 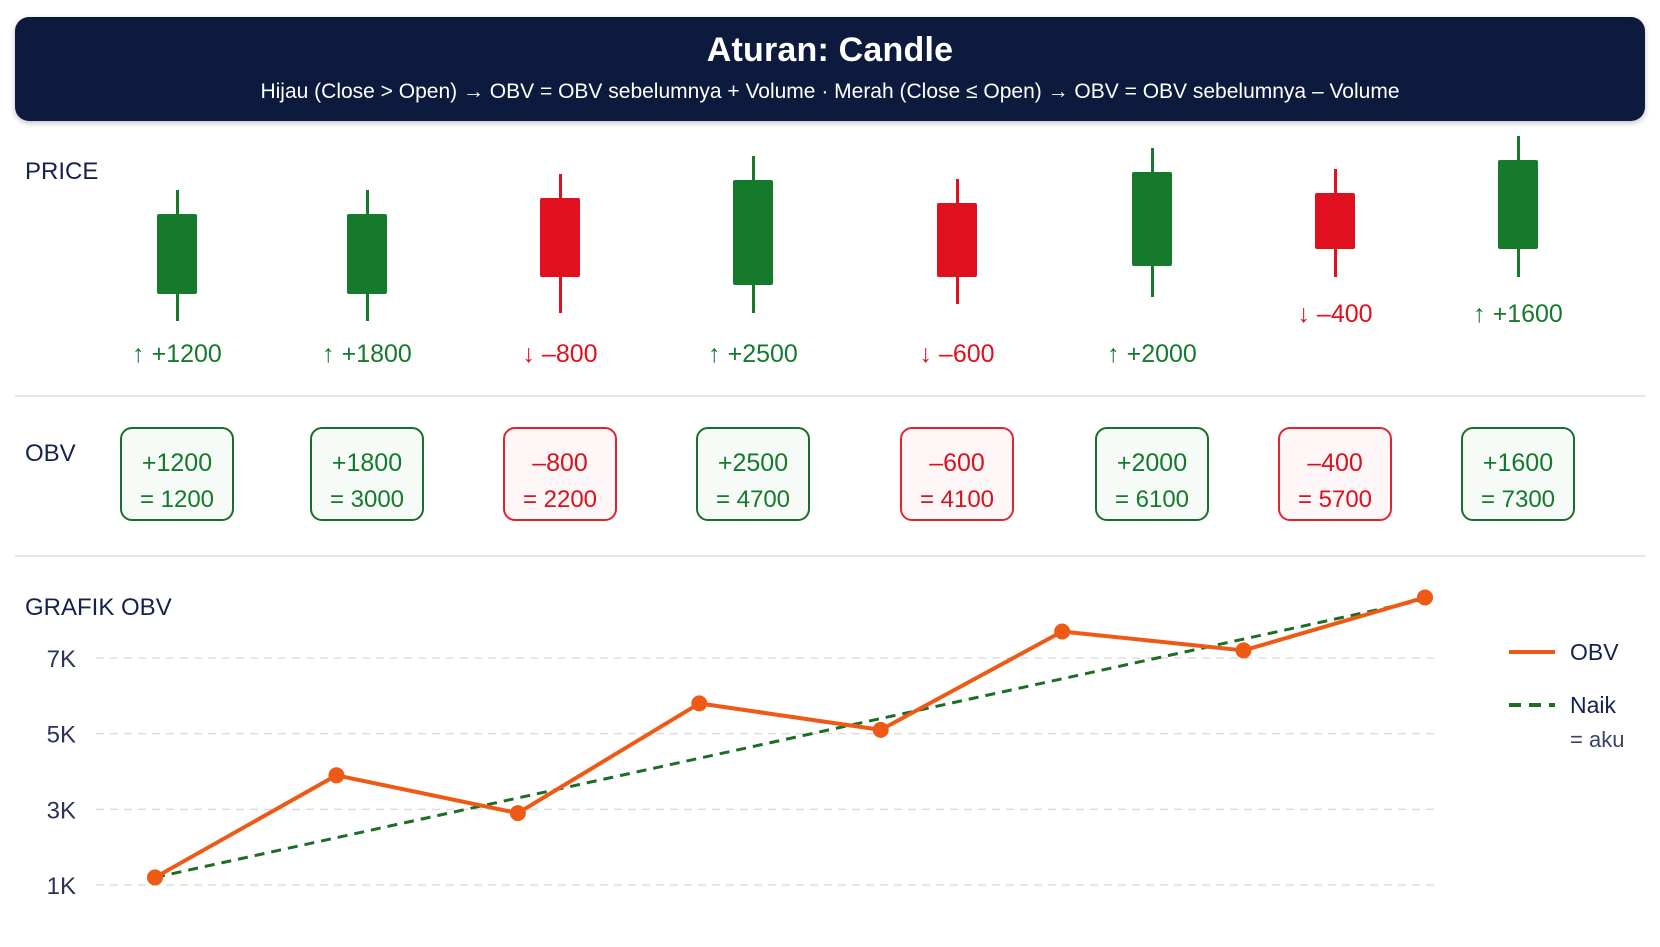 I want to click on legend-label-naik: Naik, so click(x=1593, y=705).